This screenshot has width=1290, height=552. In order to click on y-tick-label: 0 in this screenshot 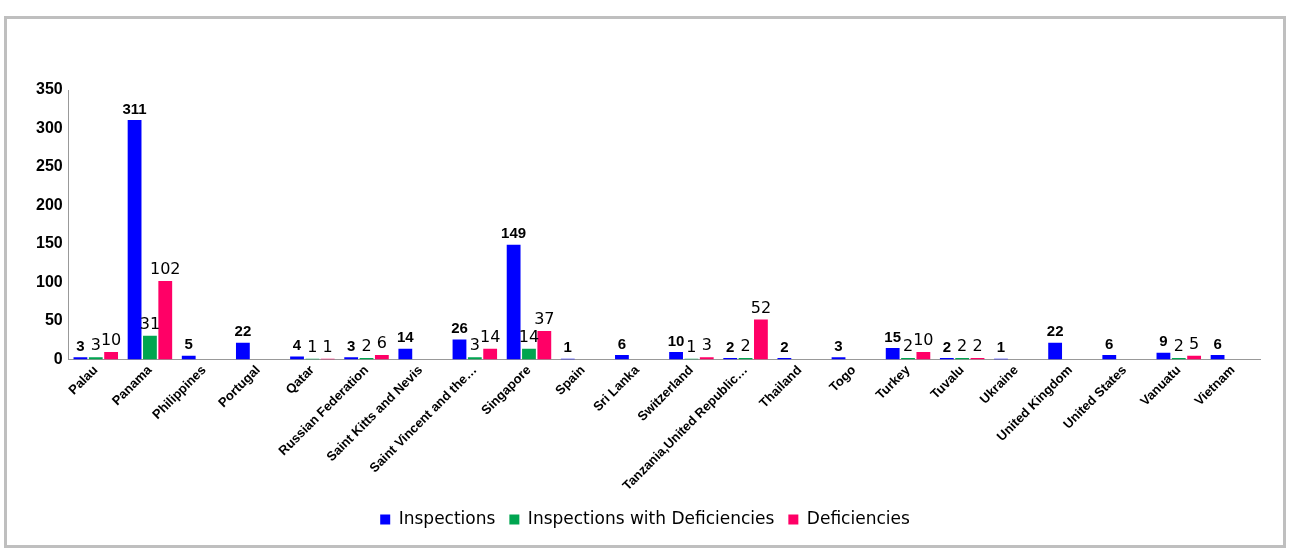, I will do `click(58, 359)`.